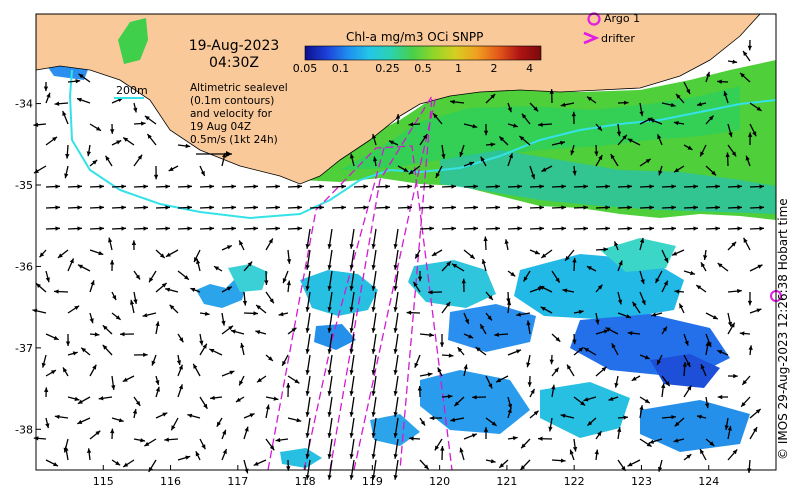 The height and width of the screenshot is (500, 800). Describe the element at coordinates (305, 481) in the screenshot. I see `x-tick-label: 118` at that location.